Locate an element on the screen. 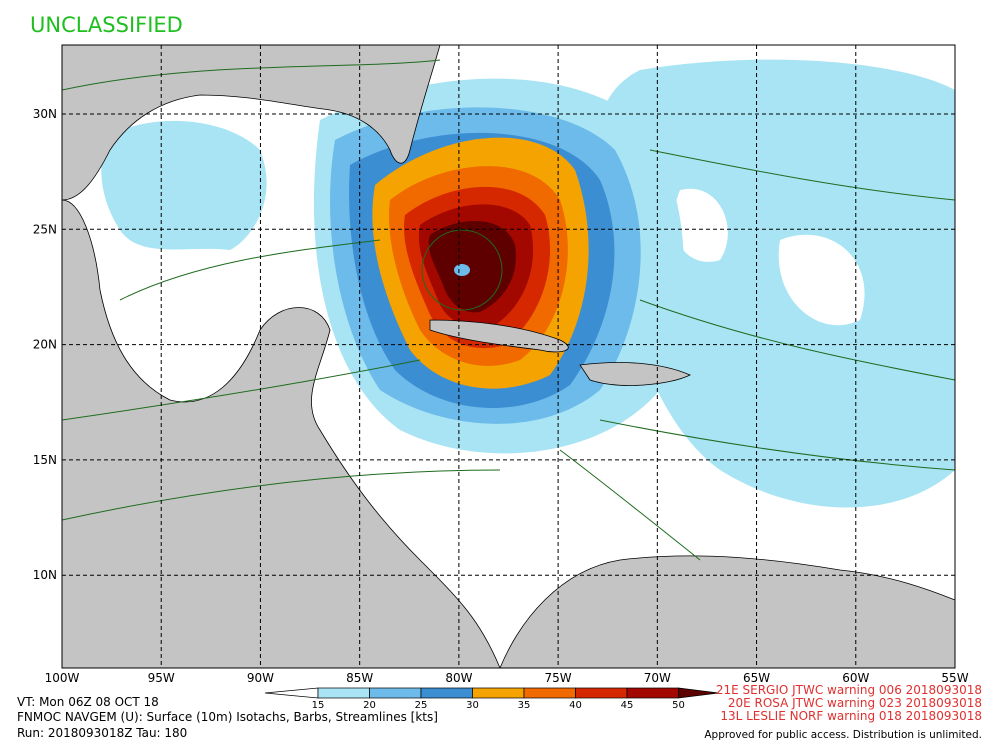 The image size is (1000, 750). lon-label: 60W is located at coordinates (855, 678).